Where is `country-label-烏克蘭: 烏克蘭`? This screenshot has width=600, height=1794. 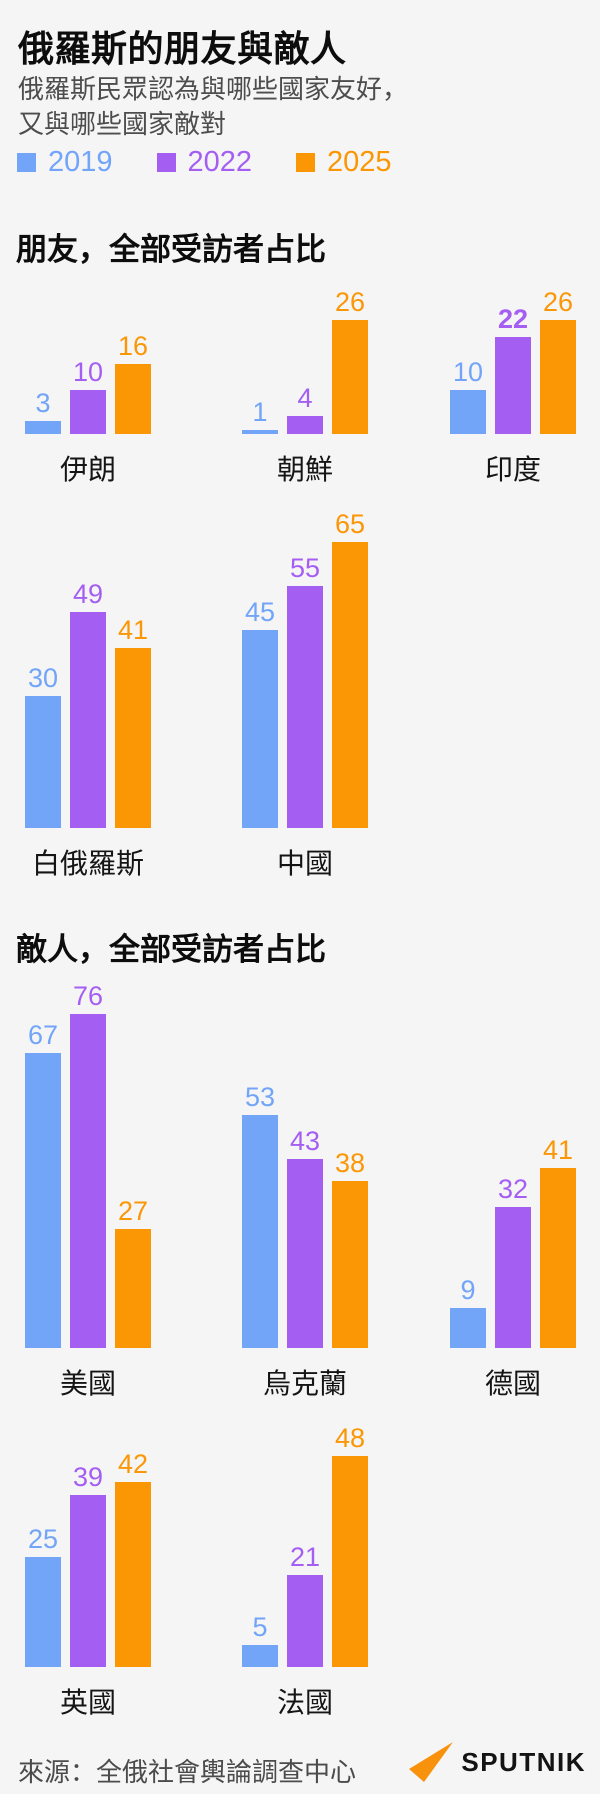
country-label-烏克蘭: 烏克蘭 is located at coordinates (304, 1383).